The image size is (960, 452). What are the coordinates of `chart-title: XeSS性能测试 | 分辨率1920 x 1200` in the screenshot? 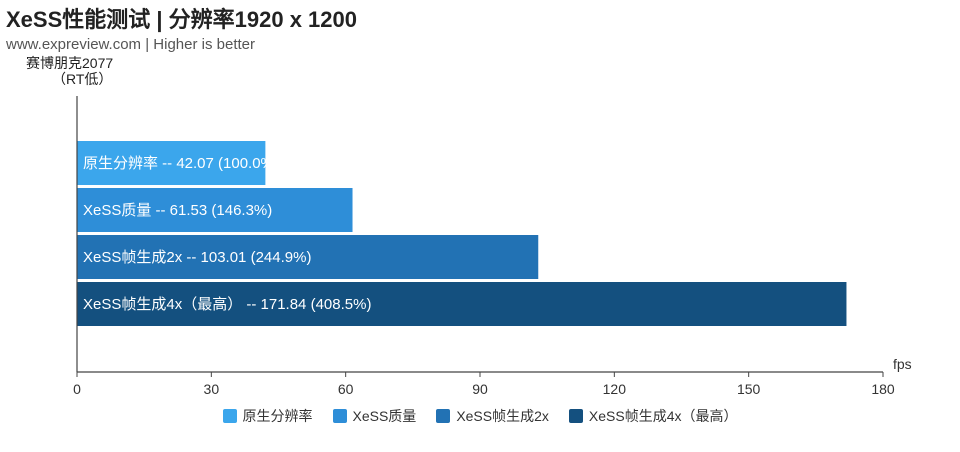 It's located at (181, 19).